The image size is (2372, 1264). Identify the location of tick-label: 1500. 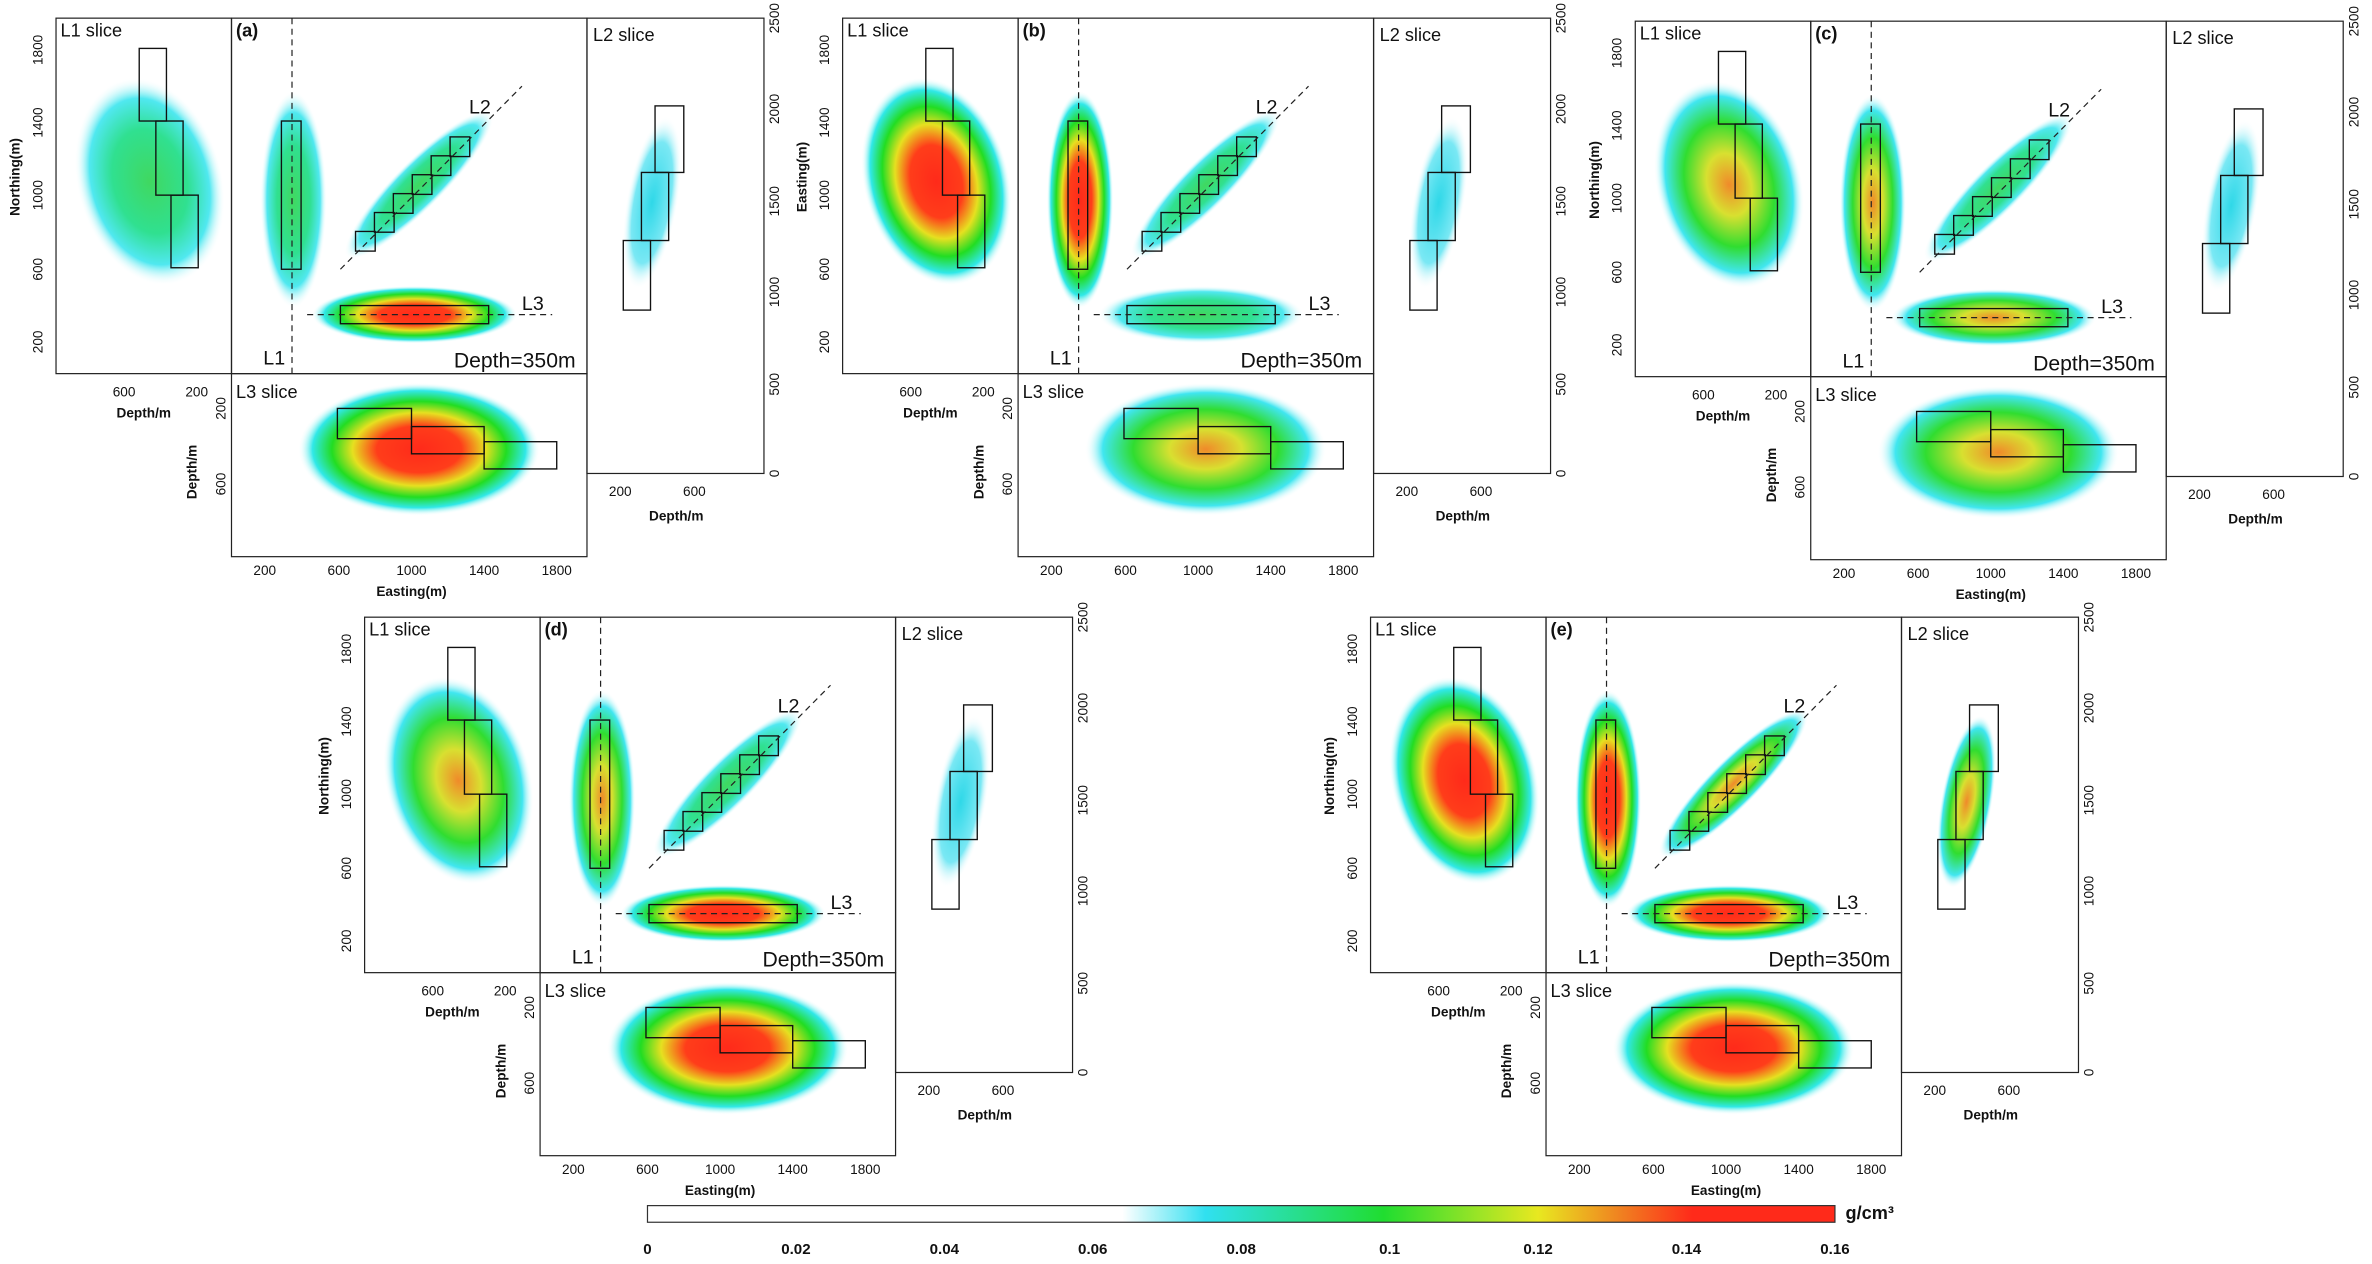
(2089, 800).